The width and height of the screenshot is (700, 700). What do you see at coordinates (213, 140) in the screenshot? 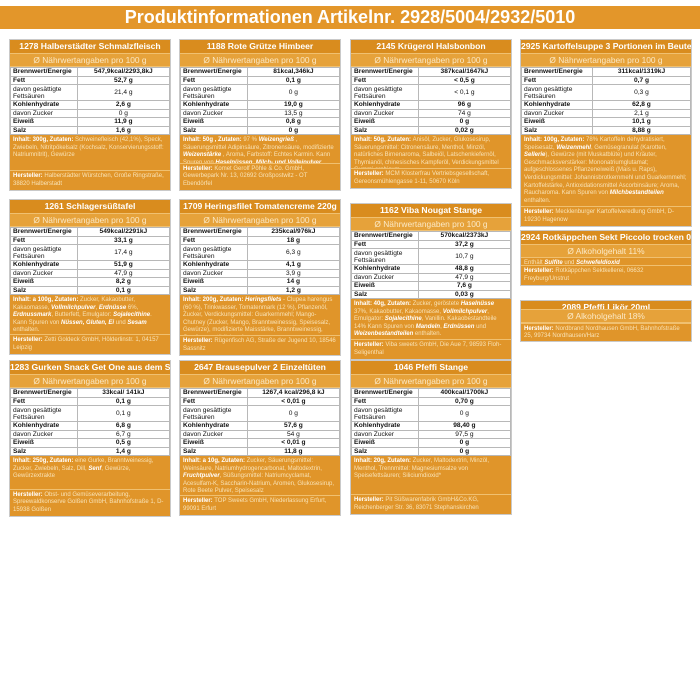
I see `ingredients-segment: Inhalt: 50g , Zutaten:` at bounding box center [213, 140].